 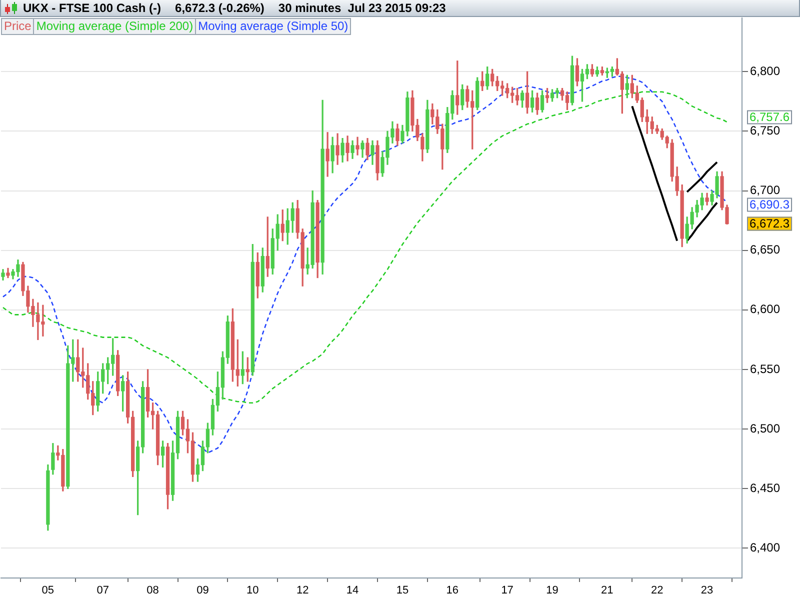 I want to click on text: Moving average (Simple 200), so click(x=114, y=26).